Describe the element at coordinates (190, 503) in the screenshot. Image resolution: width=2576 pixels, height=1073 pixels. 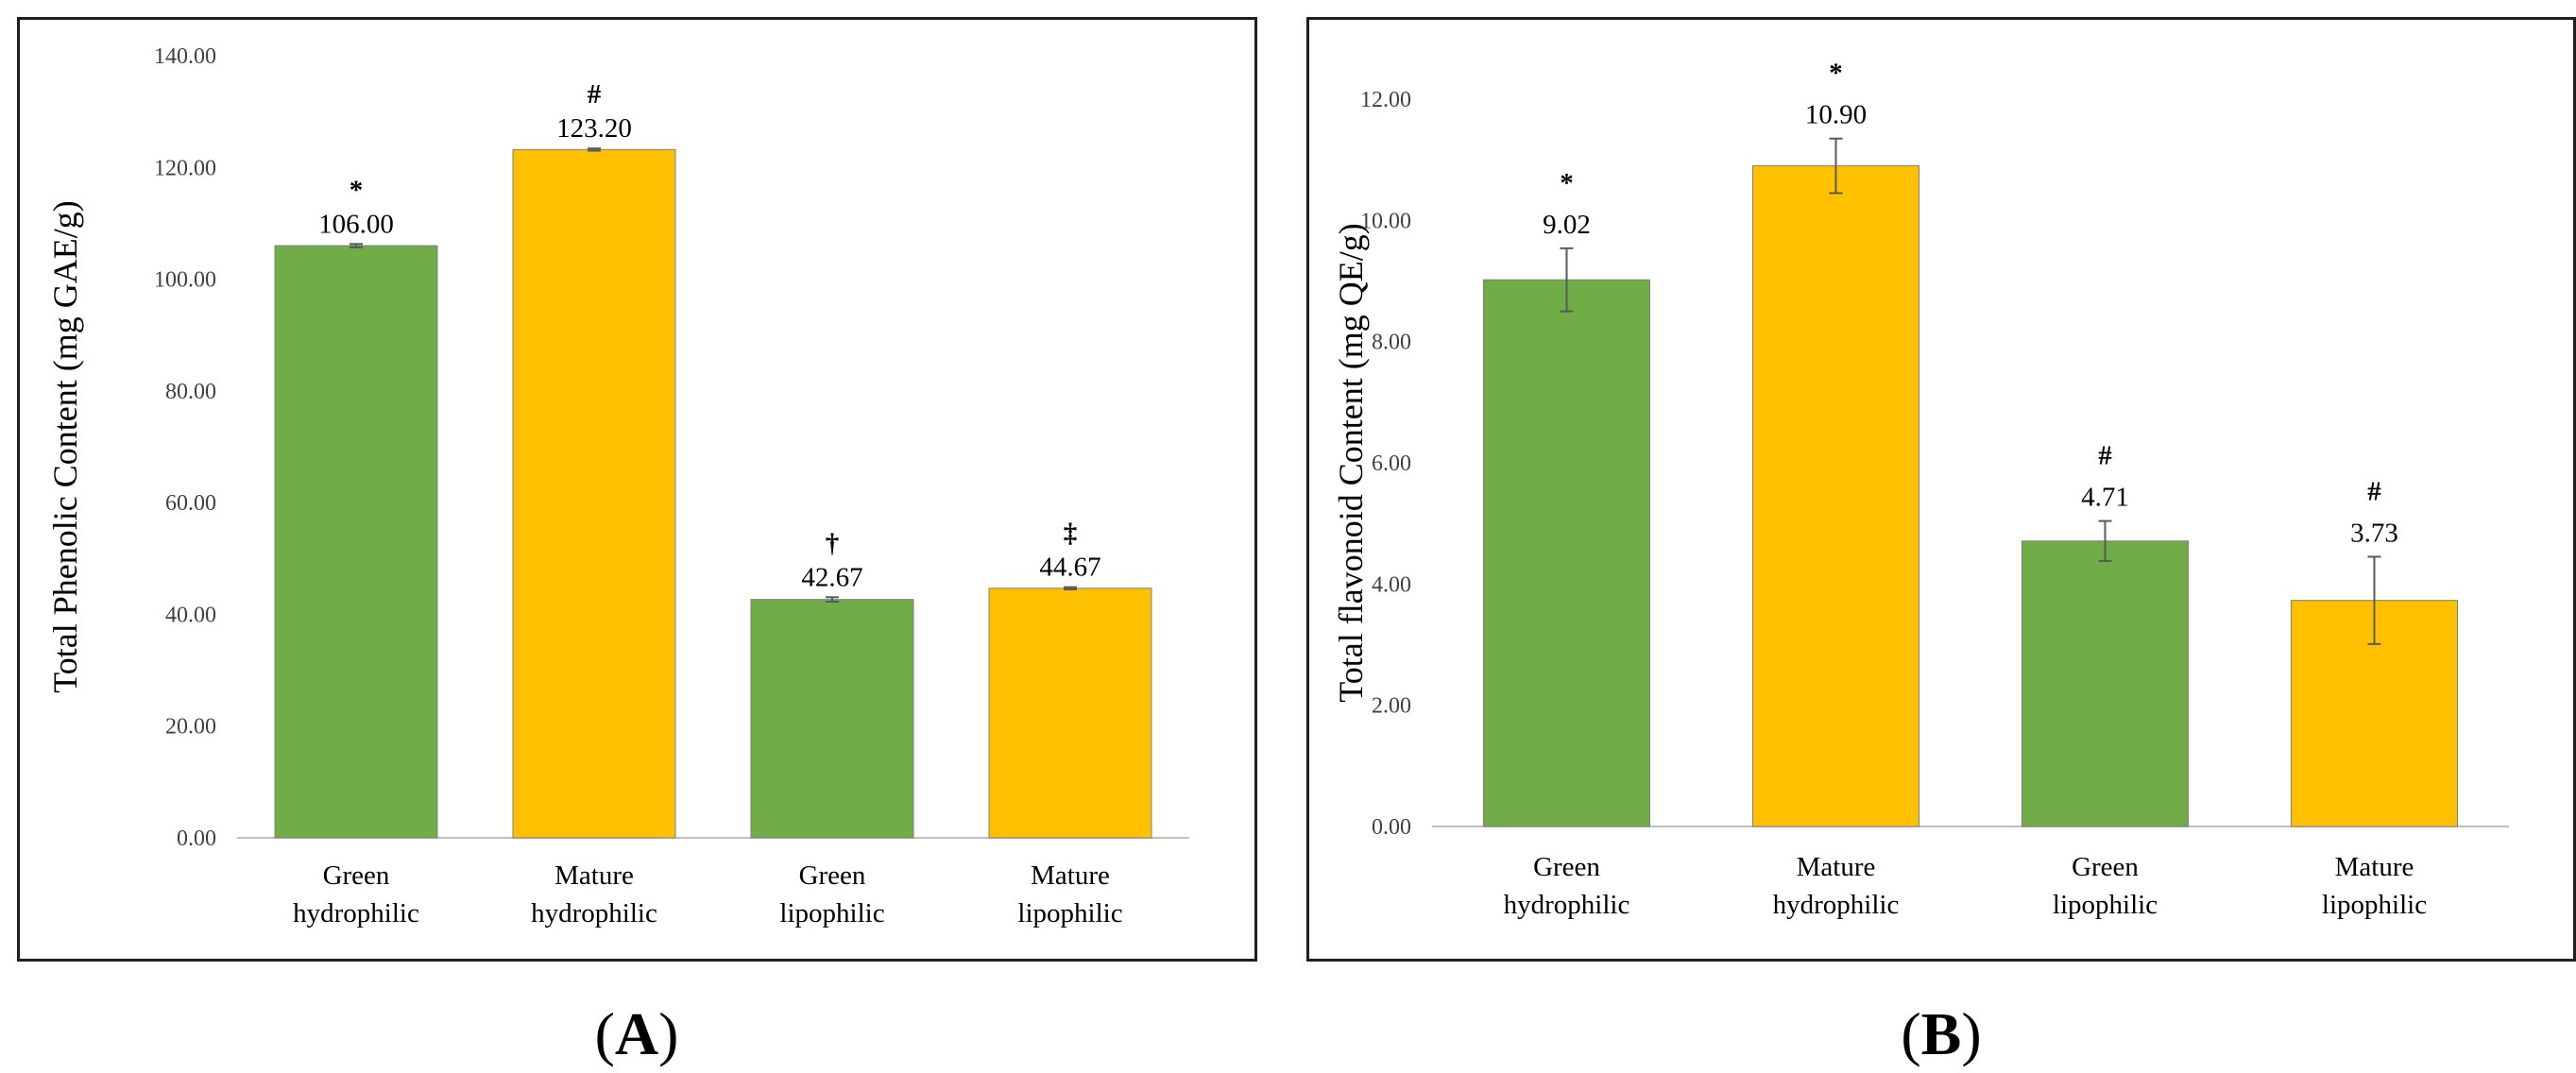
I see `chart-a-y-tick-label: 60.00` at that location.